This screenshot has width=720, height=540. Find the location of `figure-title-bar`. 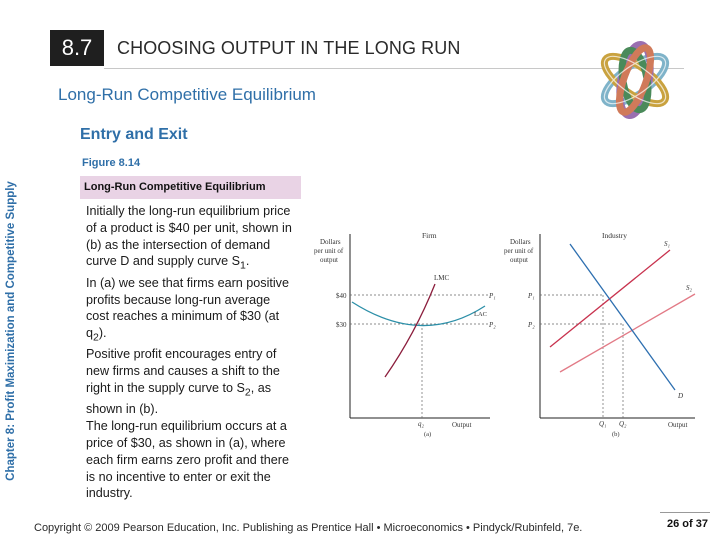

figure-title-bar is located at coordinates (190, 187).